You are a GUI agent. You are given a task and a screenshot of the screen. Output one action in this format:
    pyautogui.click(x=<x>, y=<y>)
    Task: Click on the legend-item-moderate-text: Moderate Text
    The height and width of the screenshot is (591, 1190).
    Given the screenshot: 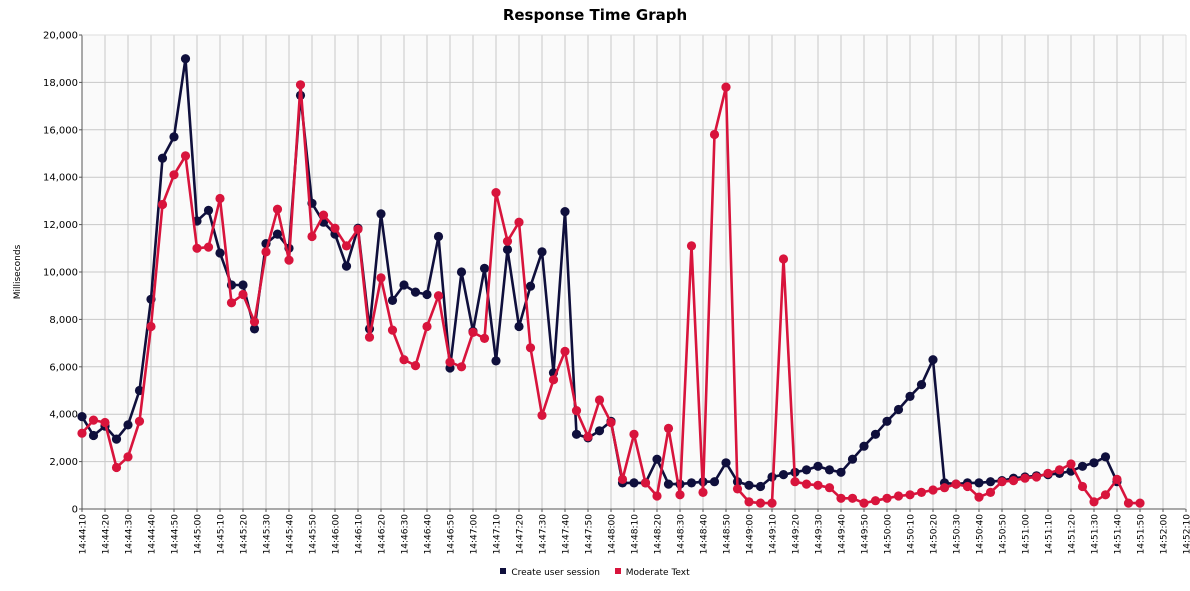 What is the action you would take?
    pyautogui.click(x=652, y=573)
    